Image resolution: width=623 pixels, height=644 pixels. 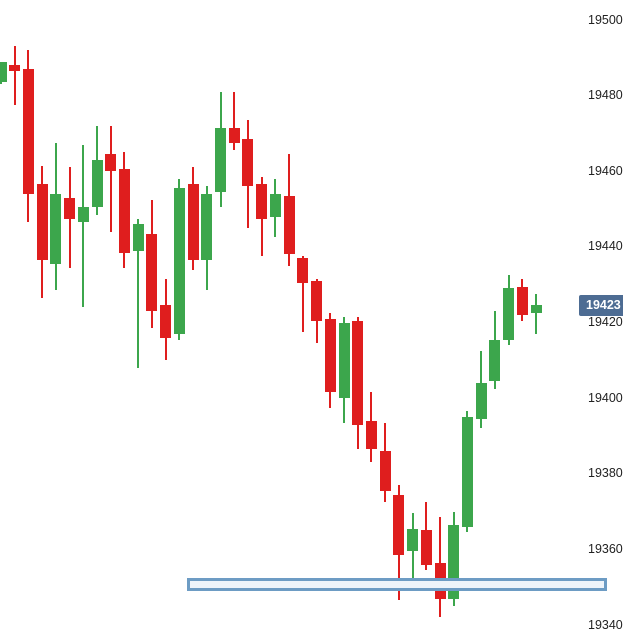 I want to click on last-price-value: 19423, so click(x=603, y=304).